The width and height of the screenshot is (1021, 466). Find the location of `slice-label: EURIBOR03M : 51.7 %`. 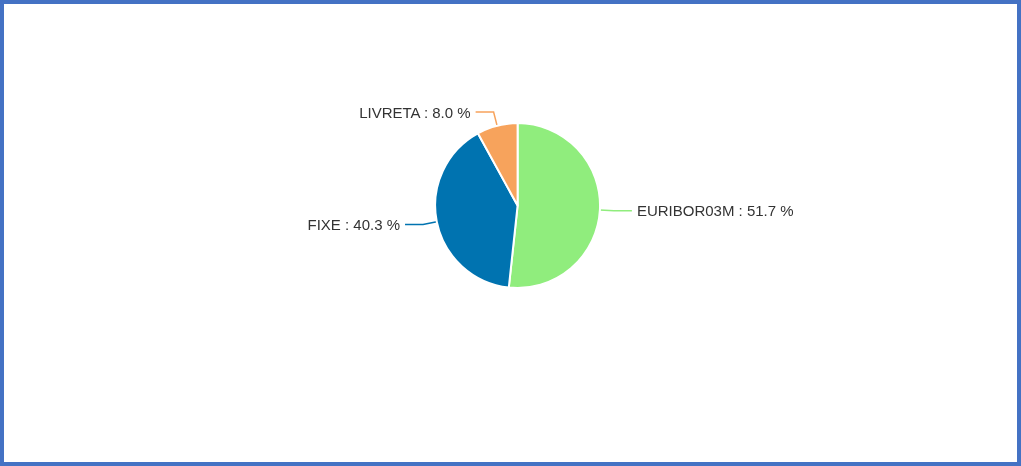

slice-label: EURIBOR03M : 51.7 % is located at coordinates (715, 211).